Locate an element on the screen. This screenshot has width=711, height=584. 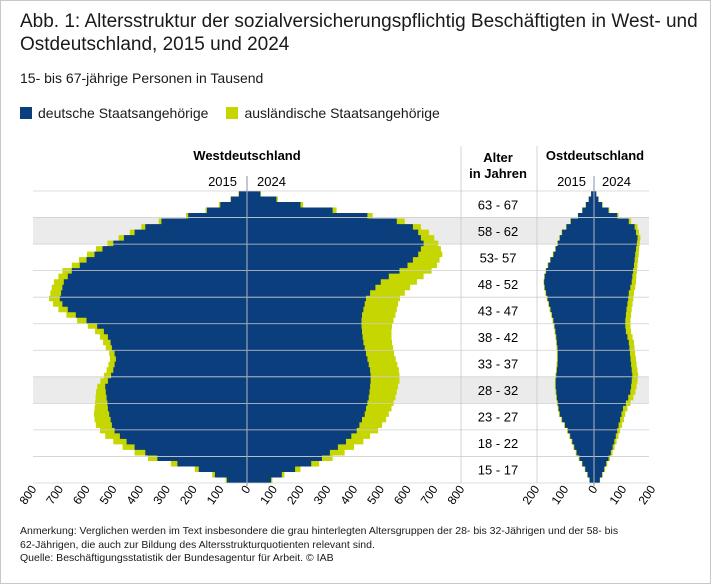
age-group-label: 38 - 42 is located at coordinates (498, 337).